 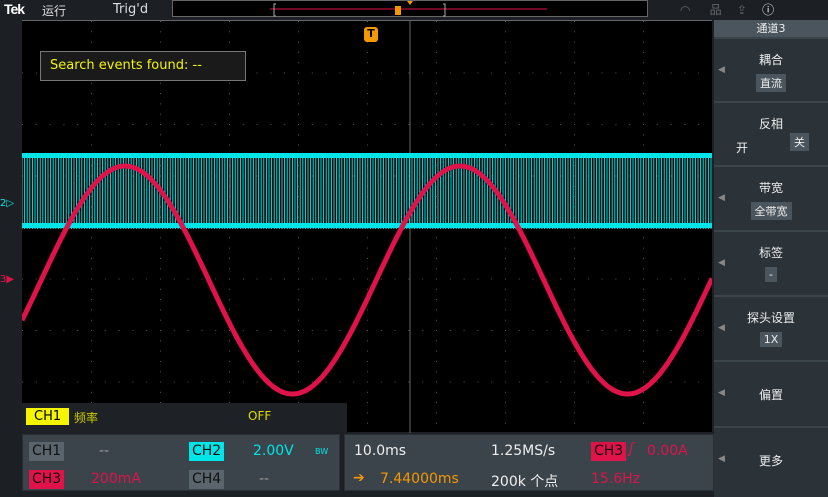 What do you see at coordinates (799, 142) in the screenshot?
I see `invert-off: 关` at bounding box center [799, 142].